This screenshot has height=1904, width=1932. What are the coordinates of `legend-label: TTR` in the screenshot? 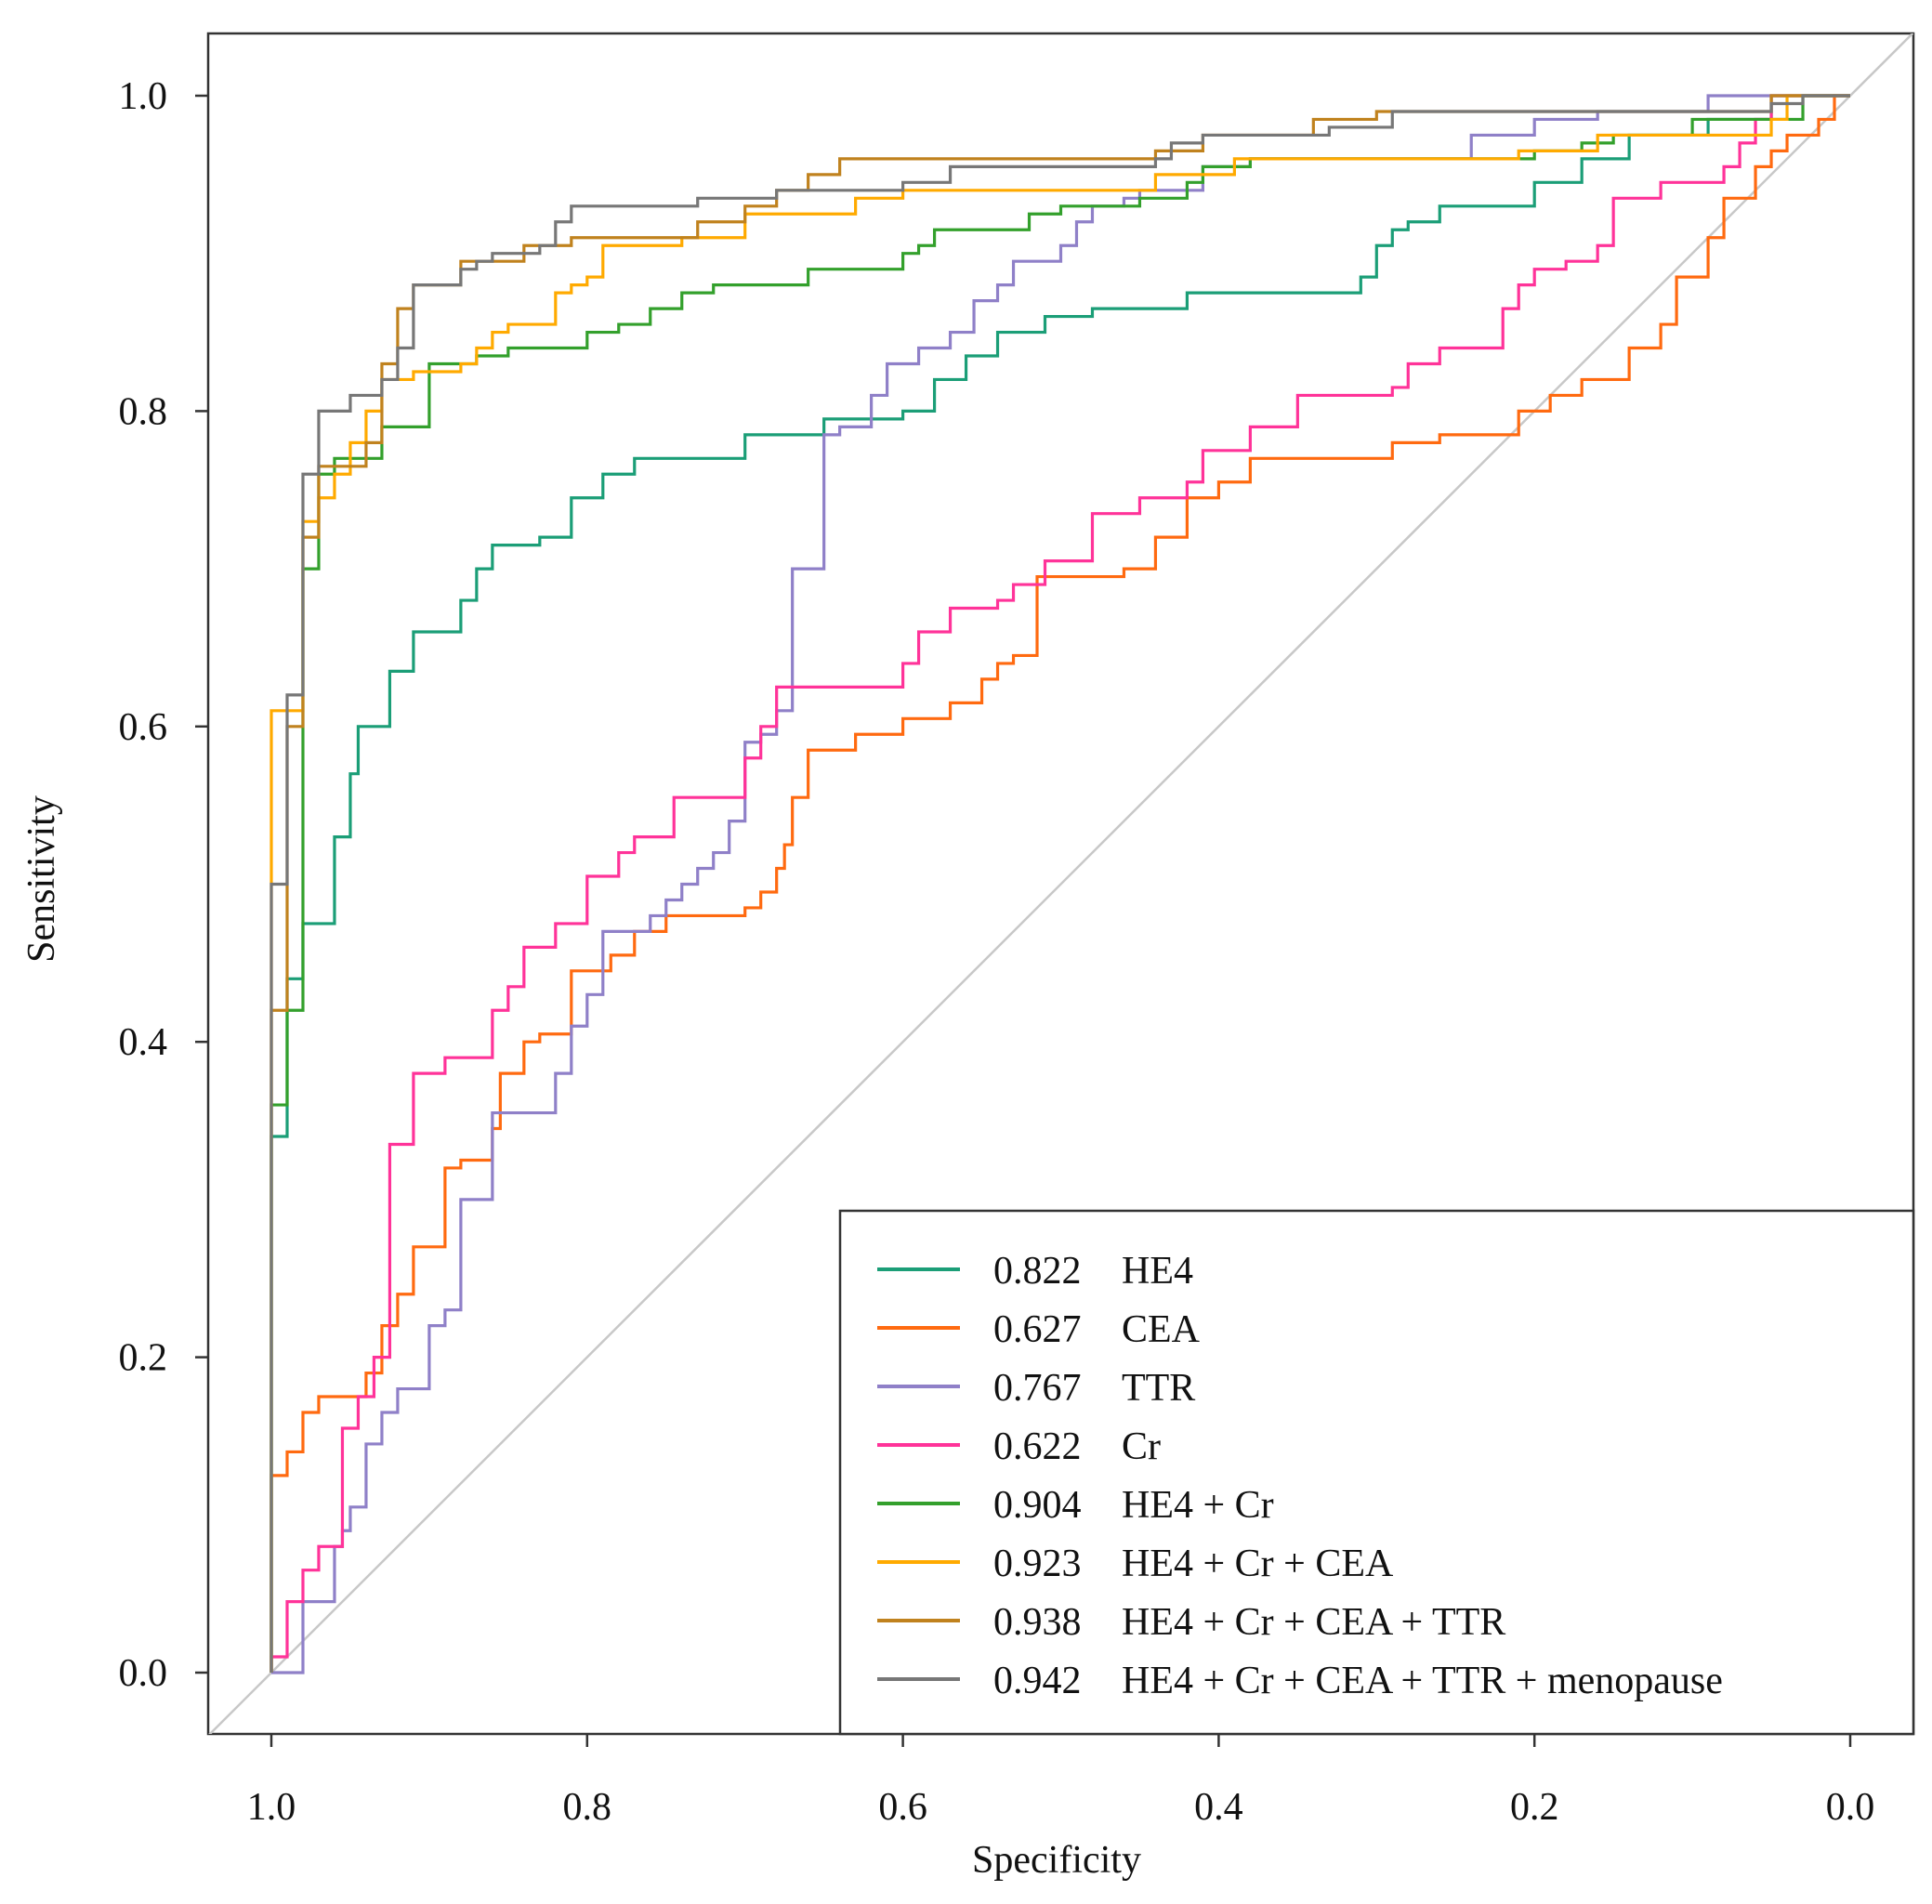 It's located at (1158, 1388).